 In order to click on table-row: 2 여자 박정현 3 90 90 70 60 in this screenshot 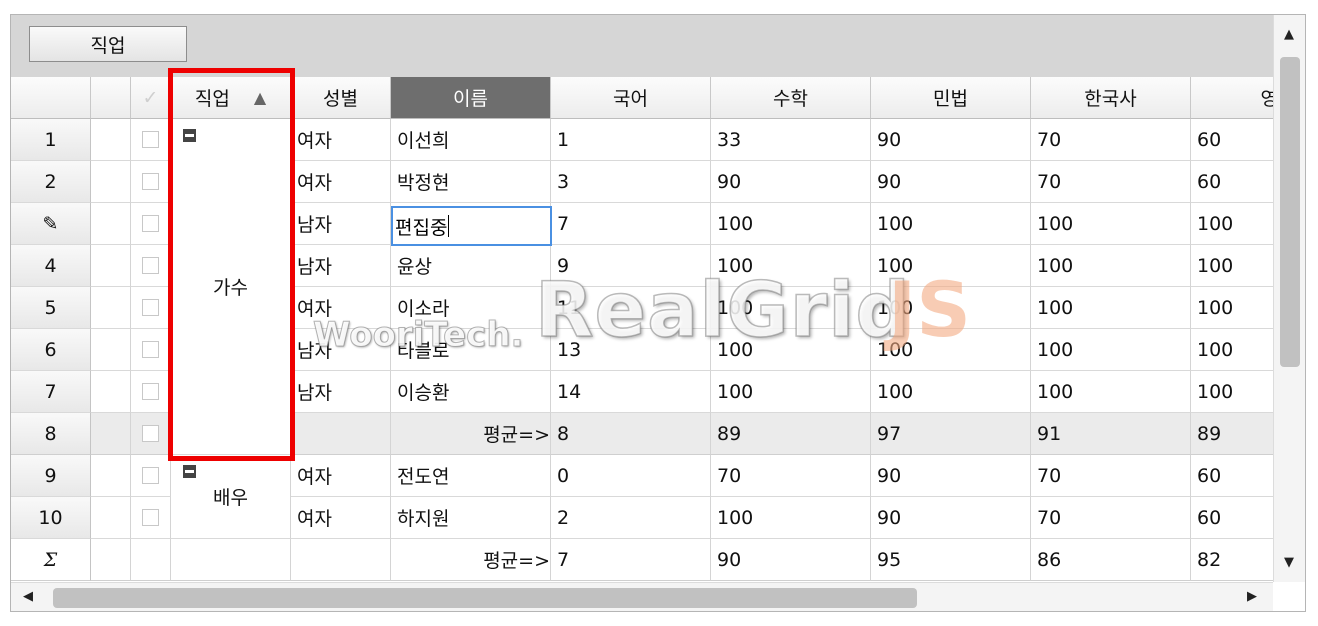, I will do `click(642, 182)`.